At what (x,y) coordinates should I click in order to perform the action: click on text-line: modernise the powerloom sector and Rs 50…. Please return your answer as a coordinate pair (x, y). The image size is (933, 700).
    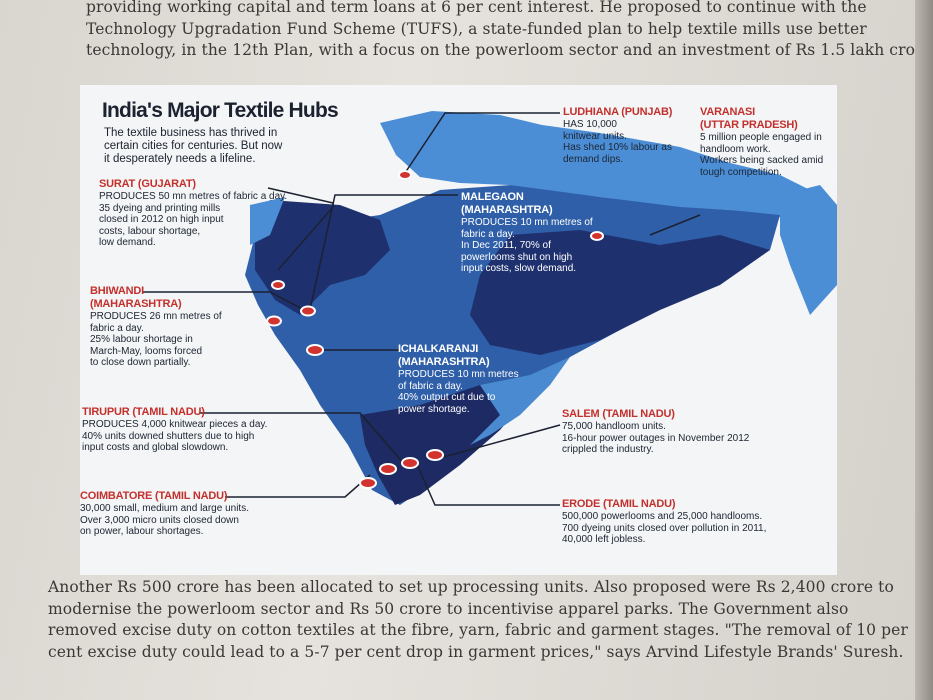
    Looking at the image, I should click on (448, 608).